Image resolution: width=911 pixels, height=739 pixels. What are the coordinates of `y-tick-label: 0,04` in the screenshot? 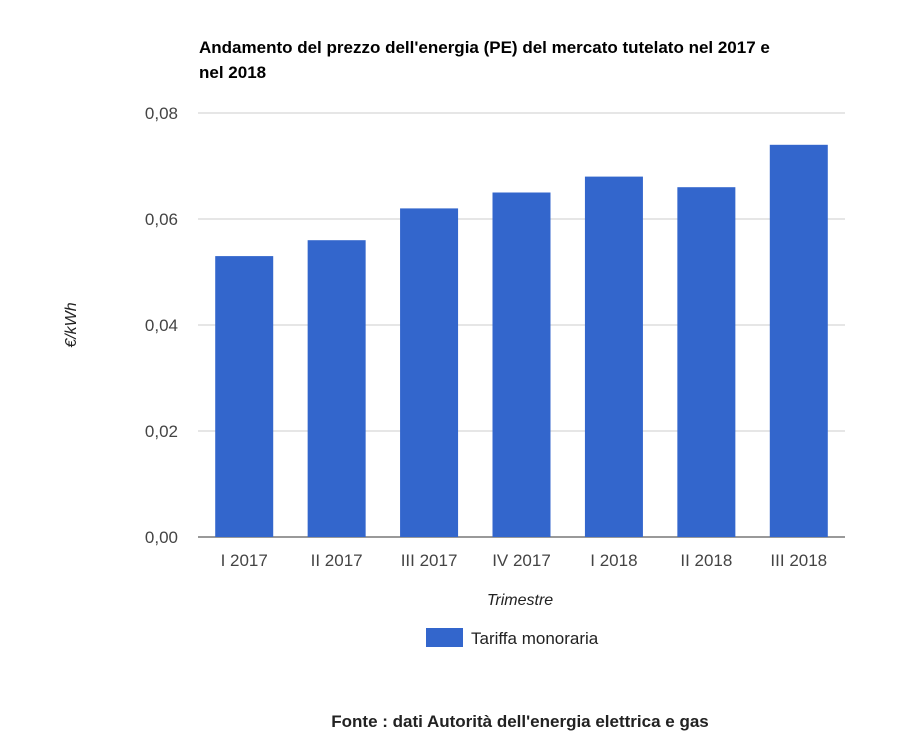 It's located at (161, 325).